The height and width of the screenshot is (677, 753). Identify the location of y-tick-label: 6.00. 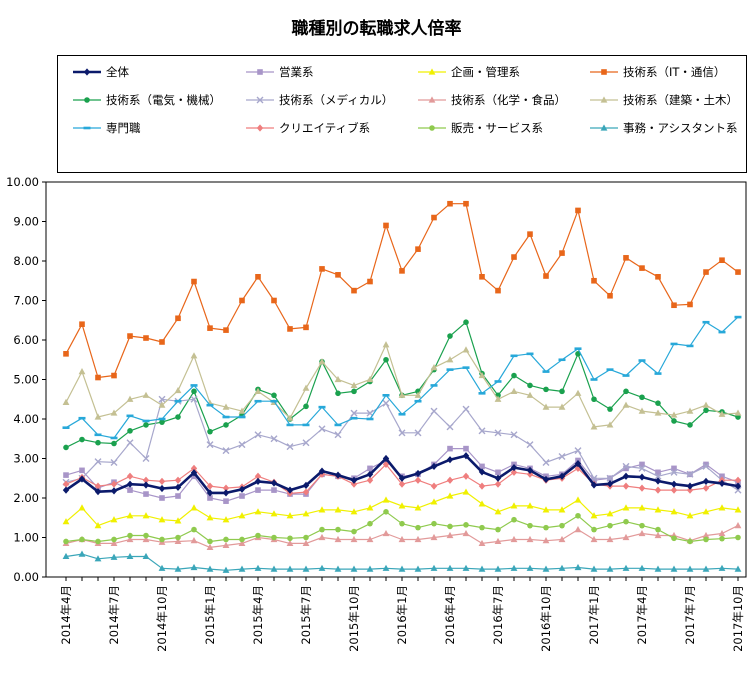
(26, 340).